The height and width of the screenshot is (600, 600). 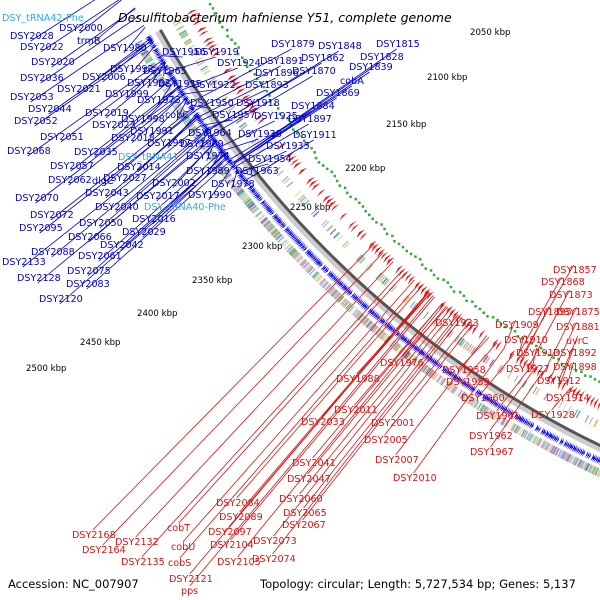 What do you see at coordinates (260, 134) in the screenshot?
I see `gene-label-dsy1938: DSY1938` at bounding box center [260, 134].